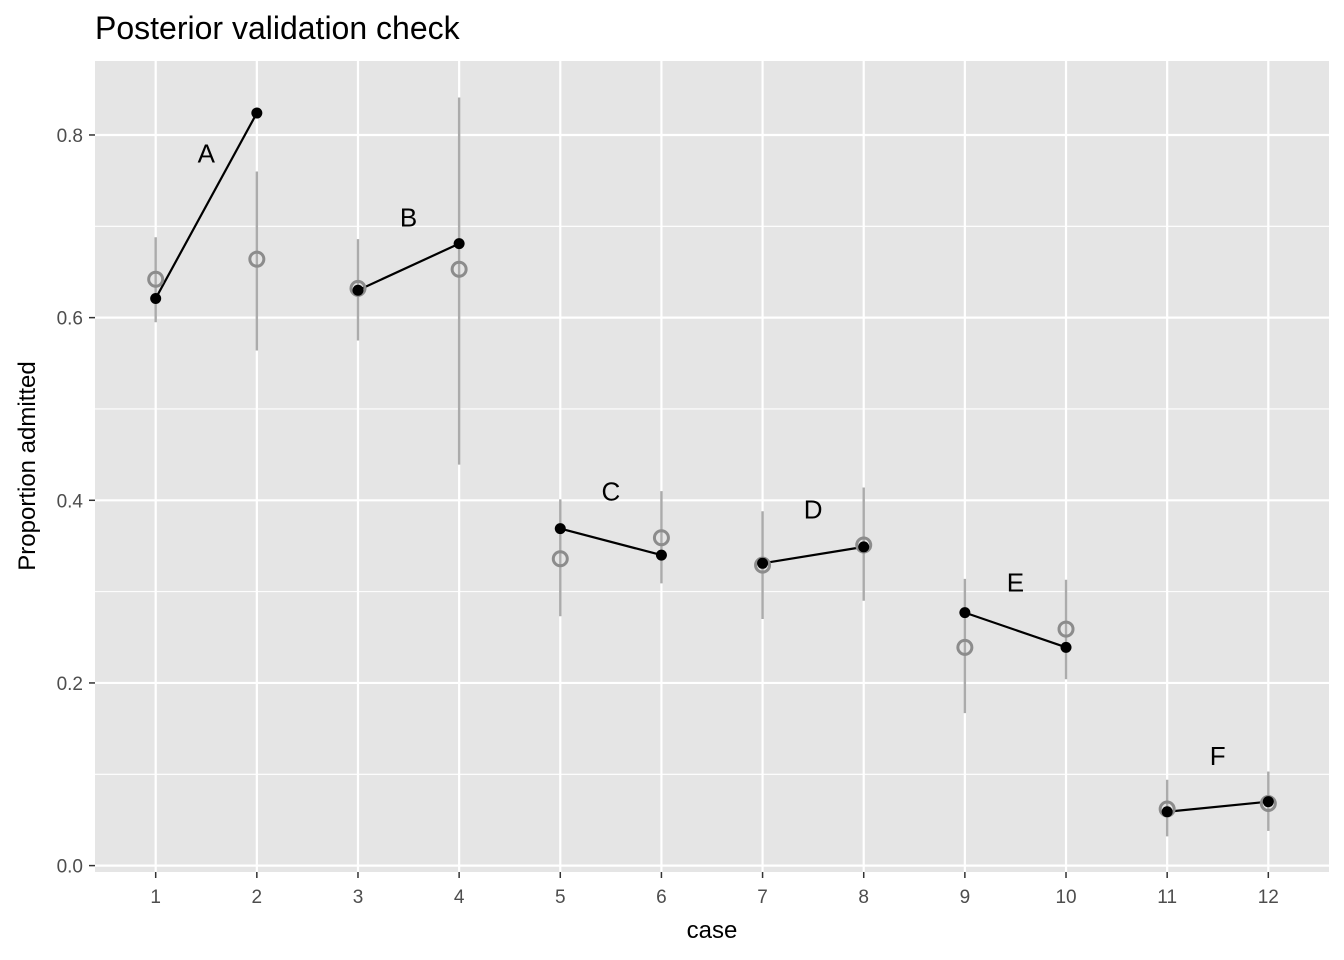 This screenshot has width=1344, height=960. I want to click on y-axis: 0.0 0.2 0.4 0.6 0.8, so click(76, 502).